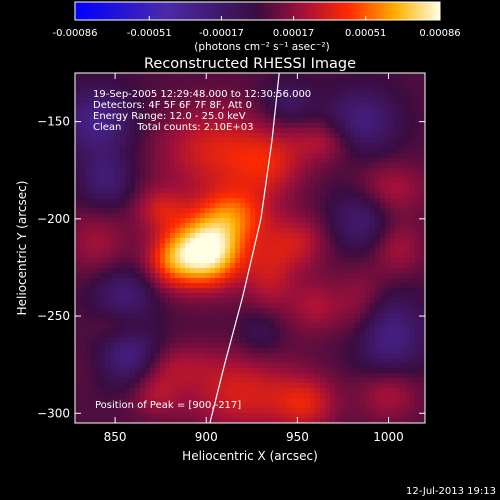 This screenshot has width=500, height=500. I want to click on x-tick-label: 850, so click(115, 437).